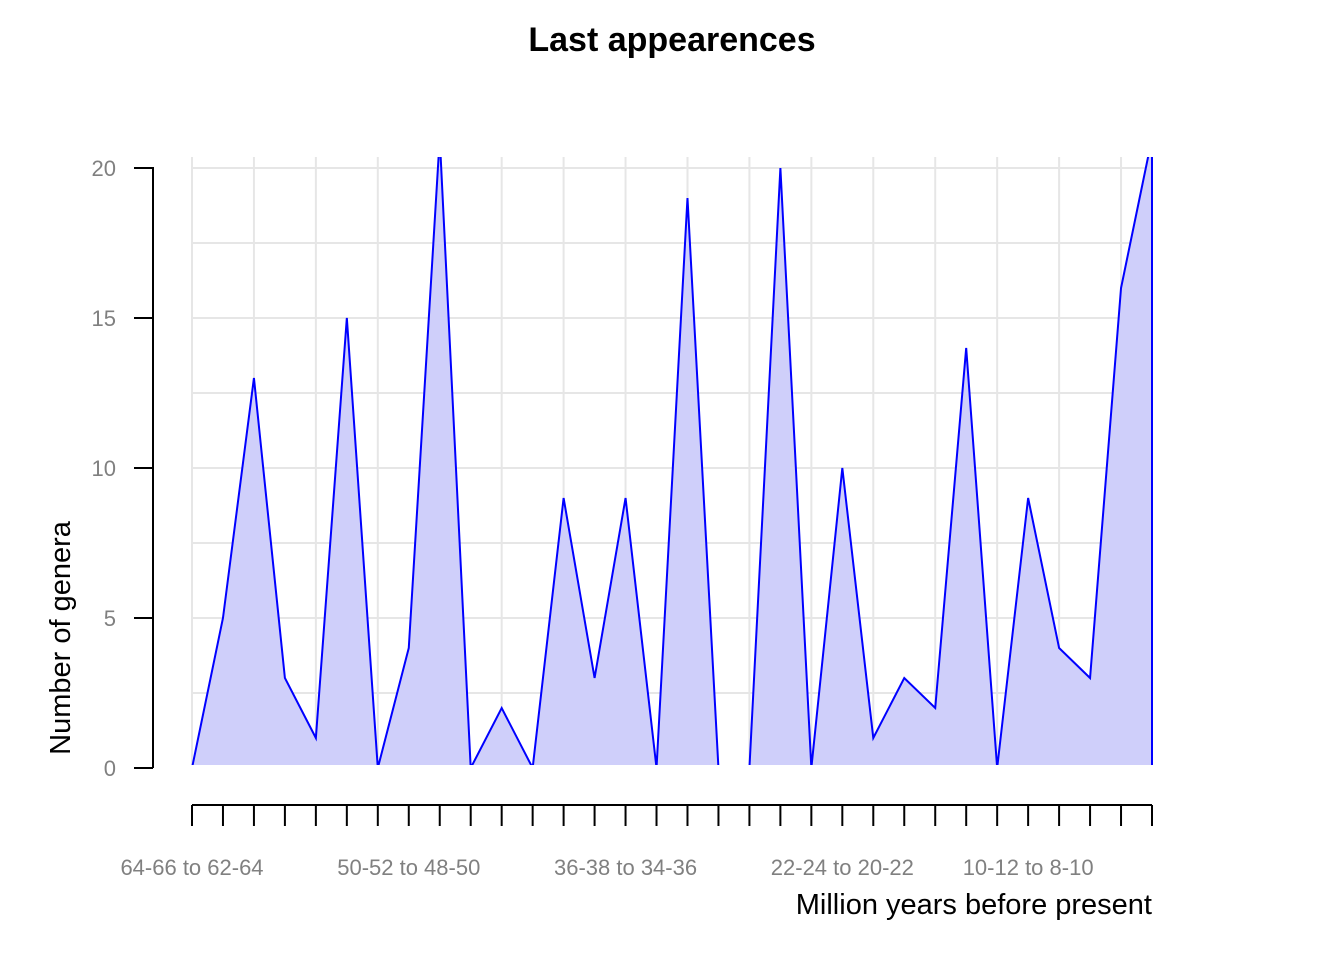  Describe the element at coordinates (408, 867) in the screenshot. I see `x-tick-label: 50-52 to 48-50` at that location.